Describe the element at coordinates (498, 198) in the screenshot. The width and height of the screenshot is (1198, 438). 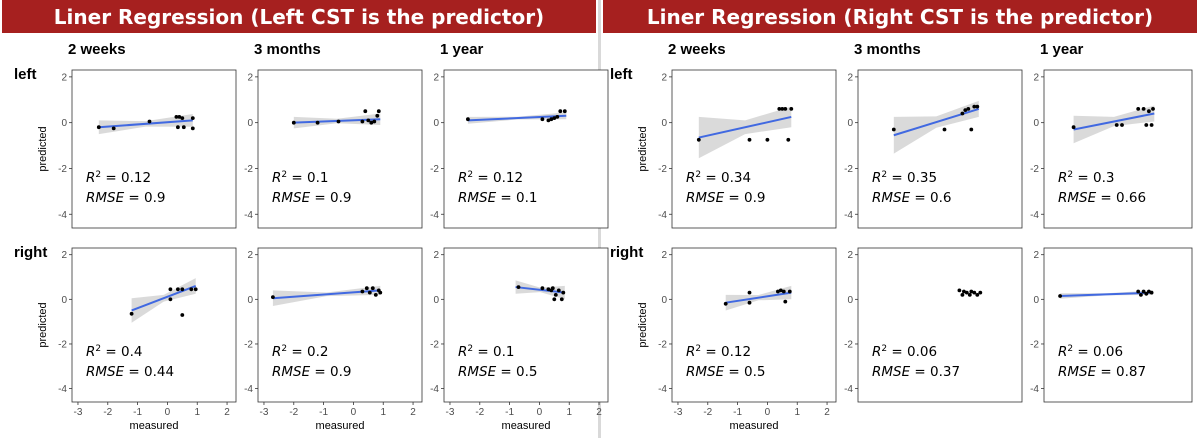
I see `rmse-annotation: RMSE = 0.1` at that location.